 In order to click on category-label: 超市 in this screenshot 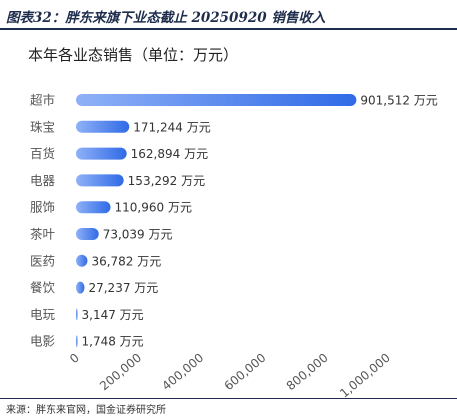, I will do `click(42, 100)`.